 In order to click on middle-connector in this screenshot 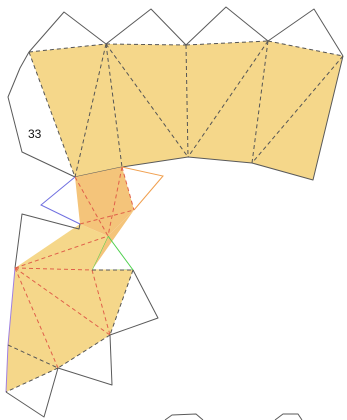, I will do `click(102, 218)`.